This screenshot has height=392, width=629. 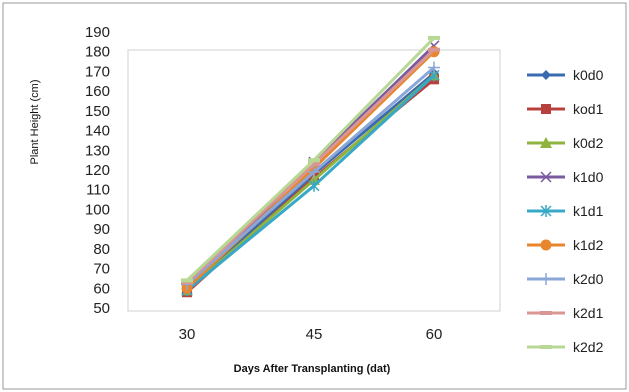 I want to click on y-tick-label: 130, so click(x=97, y=150).